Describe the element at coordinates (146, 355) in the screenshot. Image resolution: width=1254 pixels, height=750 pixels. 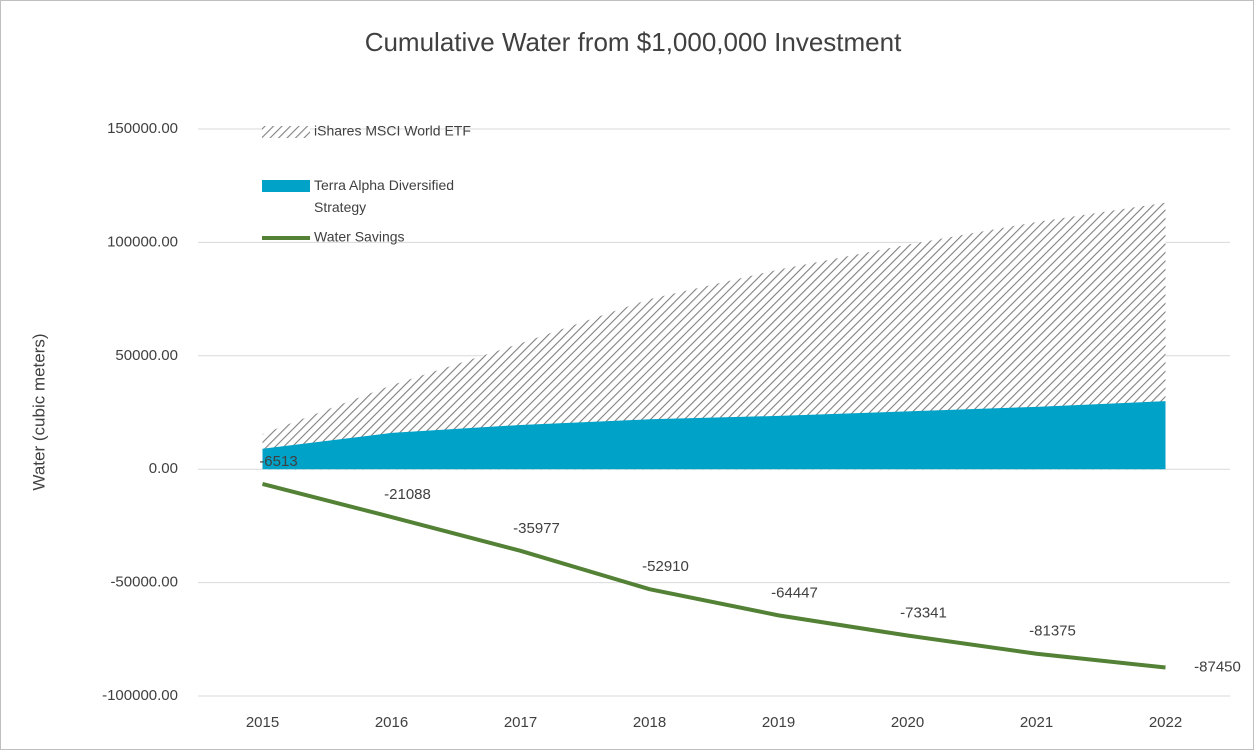
I see `y-tick-label: 50000.00` at that location.